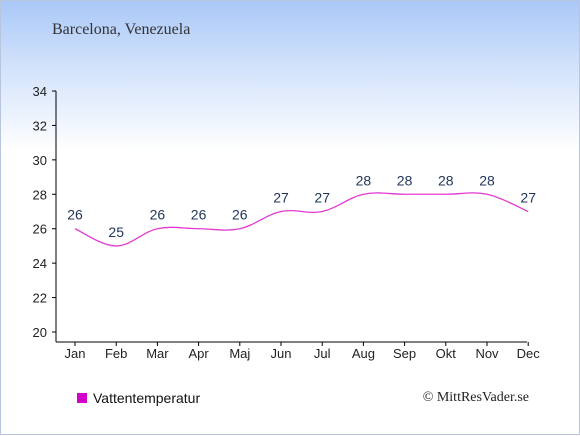 Image resolution: width=580 pixels, height=436 pixels. I want to click on x-tick-label: Apr, so click(198, 353).